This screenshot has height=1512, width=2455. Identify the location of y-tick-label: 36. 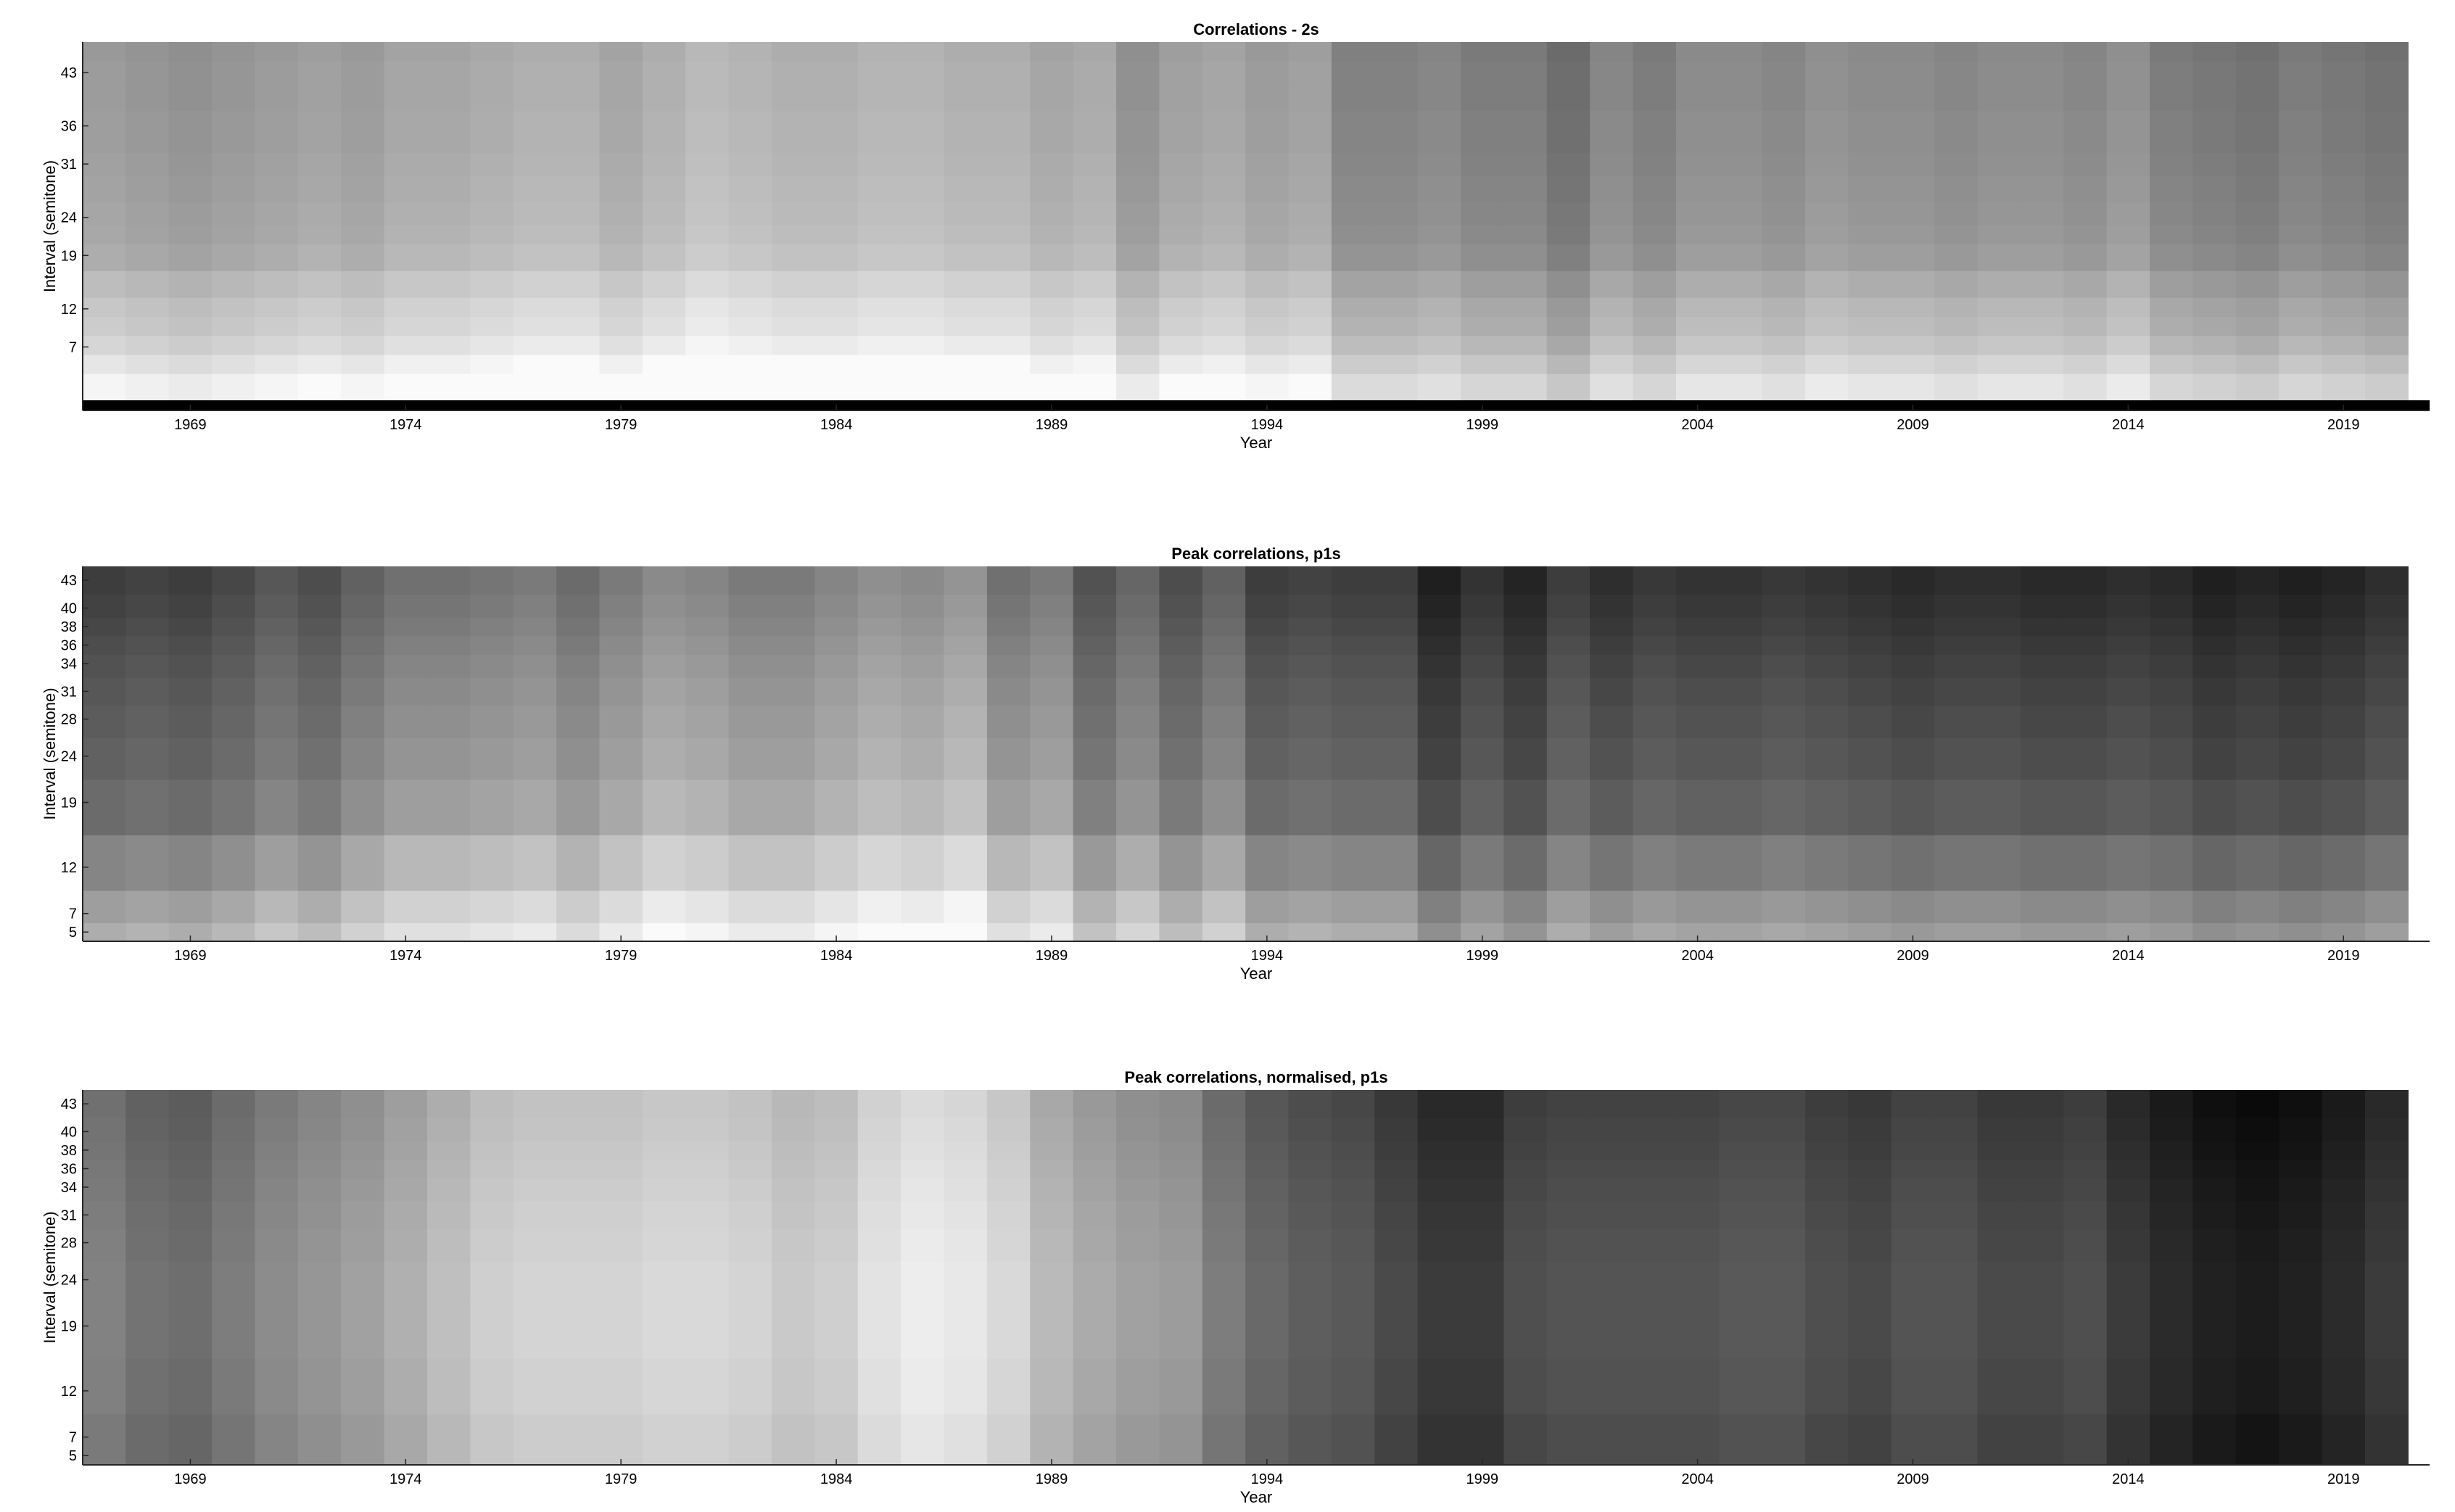
(69, 646).